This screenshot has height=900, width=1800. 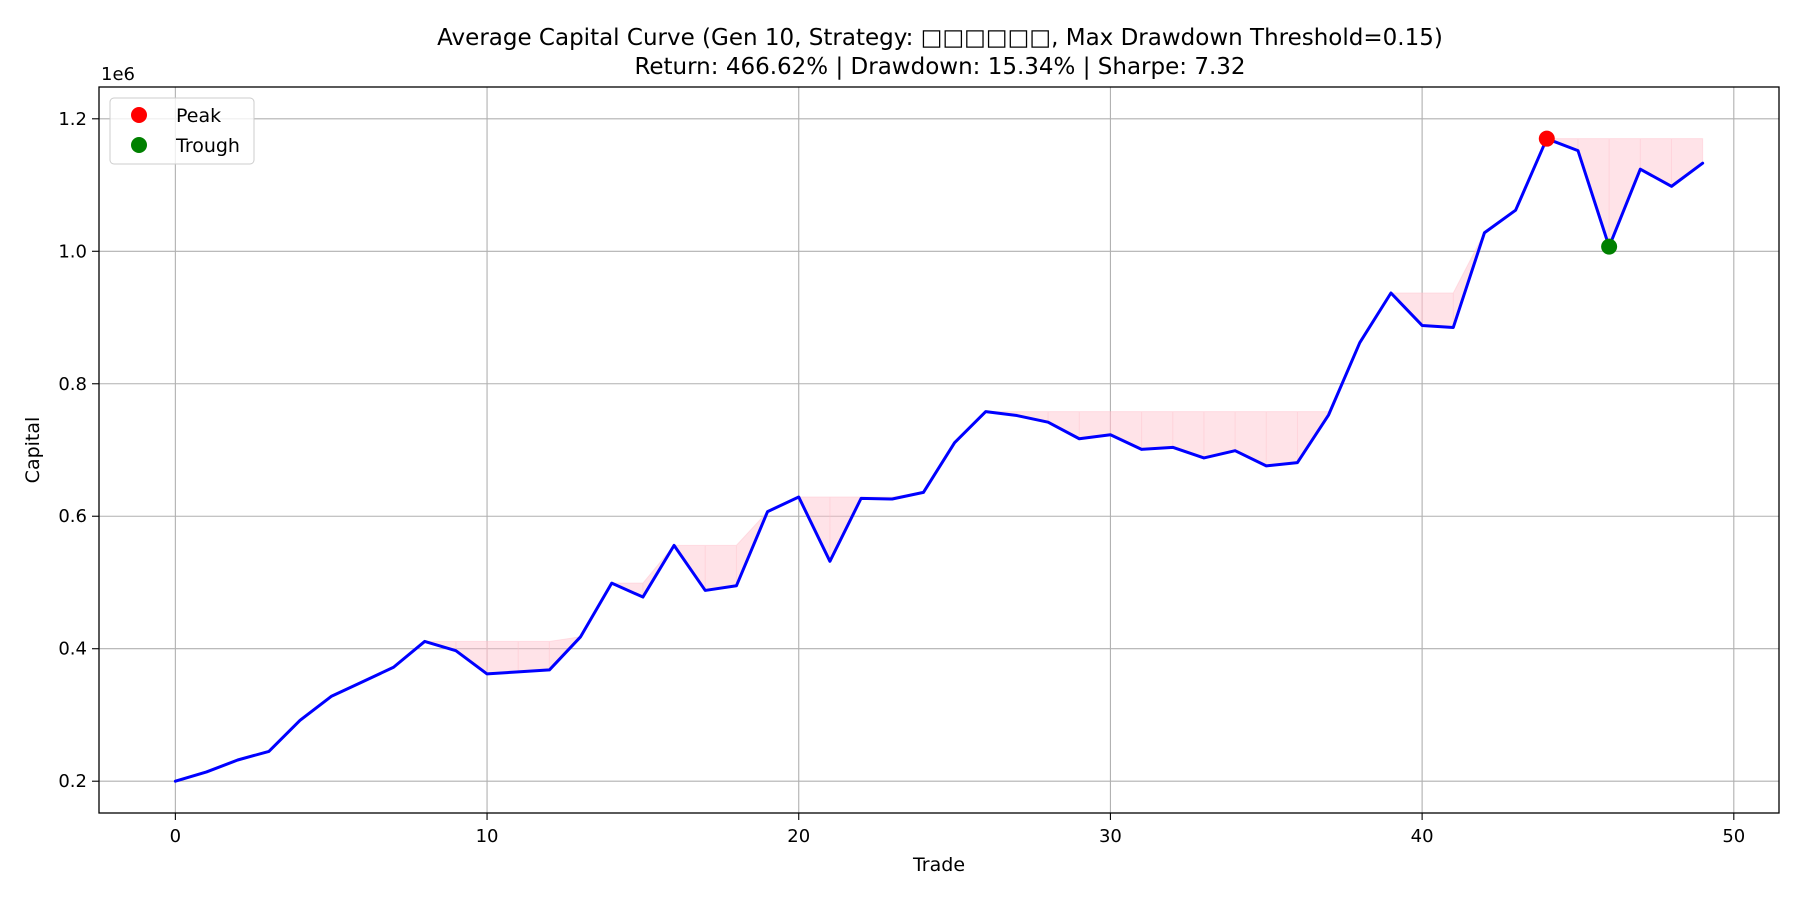 I want to click on y-tick-label: 0.6, so click(x=72, y=516).